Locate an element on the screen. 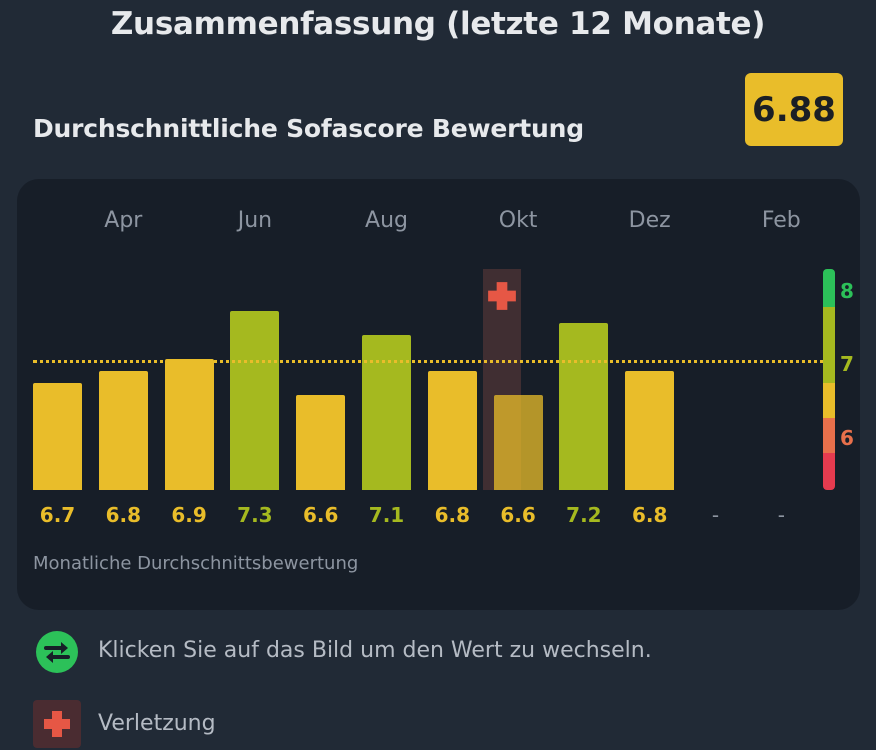 The width and height of the screenshot is (876, 750). month-tick-label: Aug is located at coordinates (386, 220).